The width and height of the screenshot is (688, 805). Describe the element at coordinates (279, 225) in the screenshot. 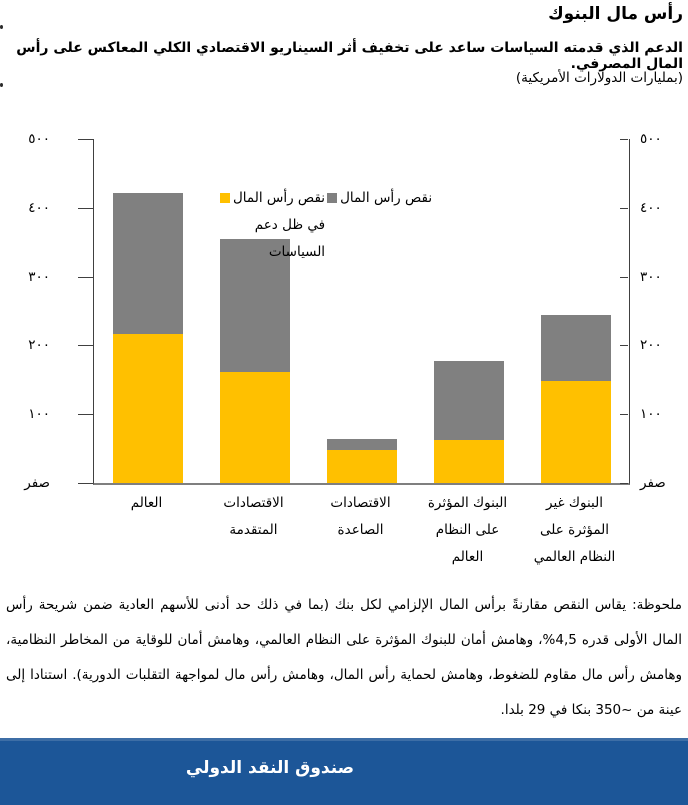

I see `legend-label: نقص رأس المال في ظل دعم السياسات` at that location.